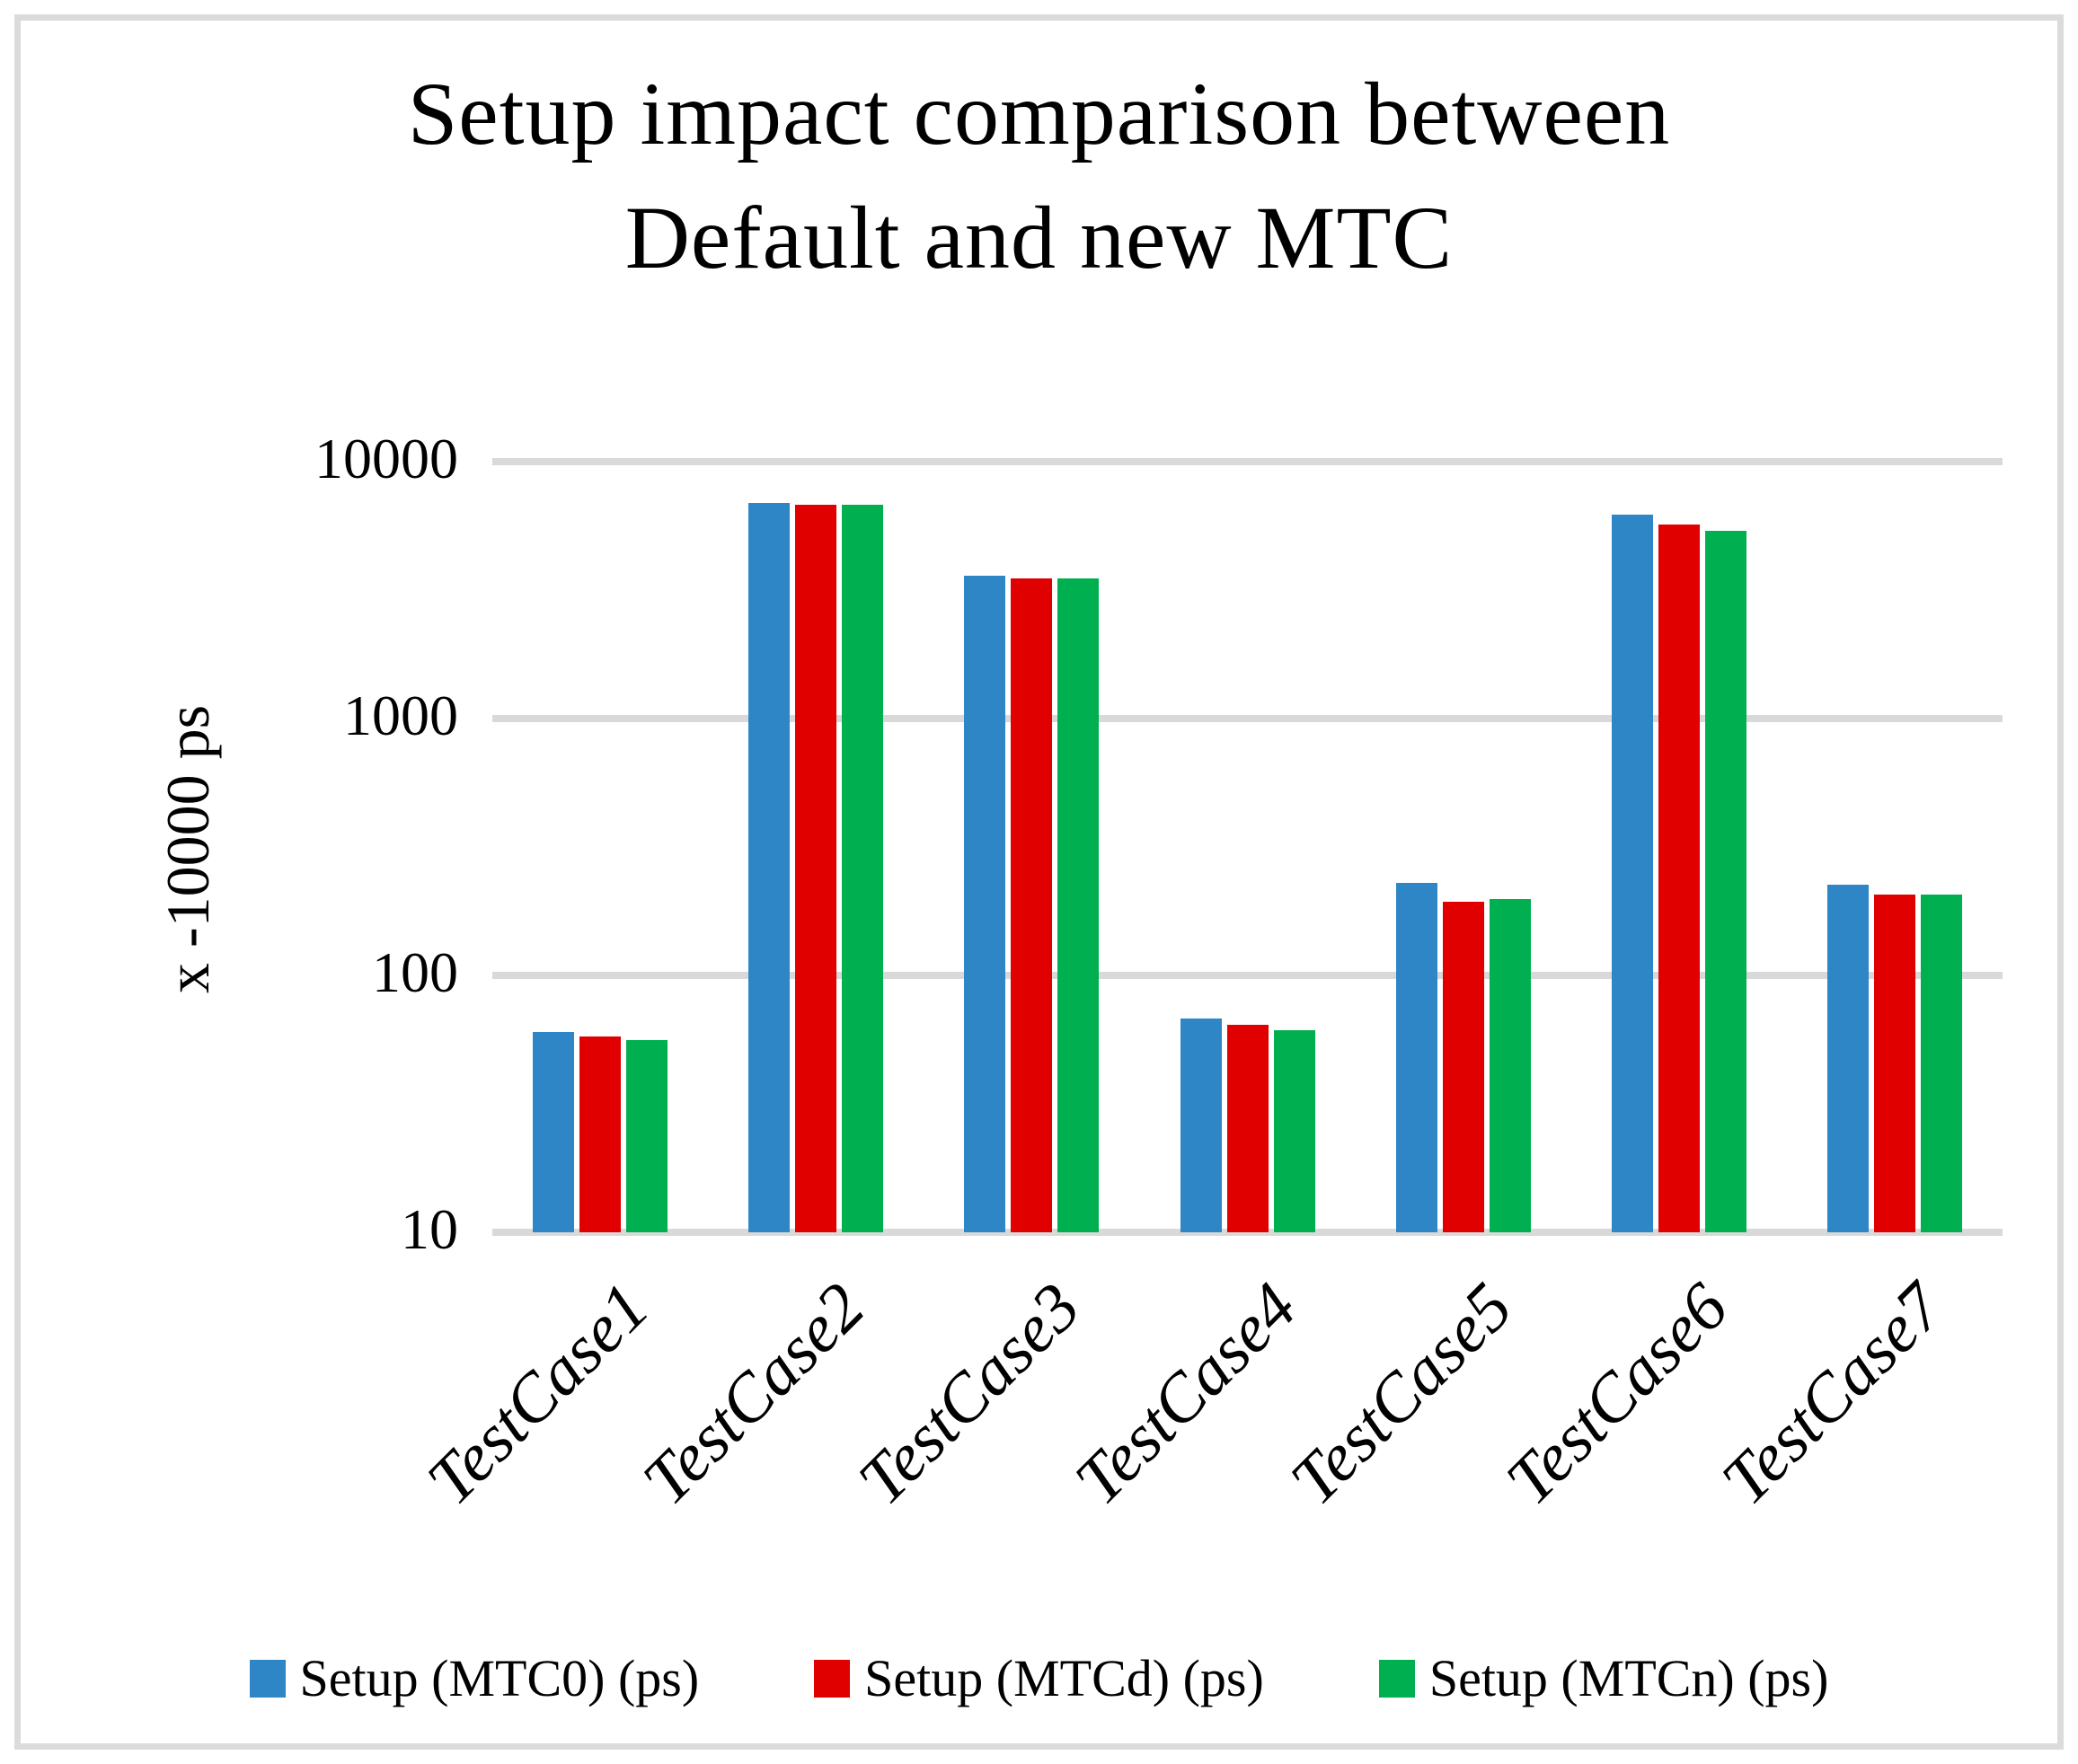 This screenshot has height=1764, width=2078. What do you see at coordinates (1032, 905) in the screenshot?
I see `bar-Setup-MTCd-ps-TestCase3` at bounding box center [1032, 905].